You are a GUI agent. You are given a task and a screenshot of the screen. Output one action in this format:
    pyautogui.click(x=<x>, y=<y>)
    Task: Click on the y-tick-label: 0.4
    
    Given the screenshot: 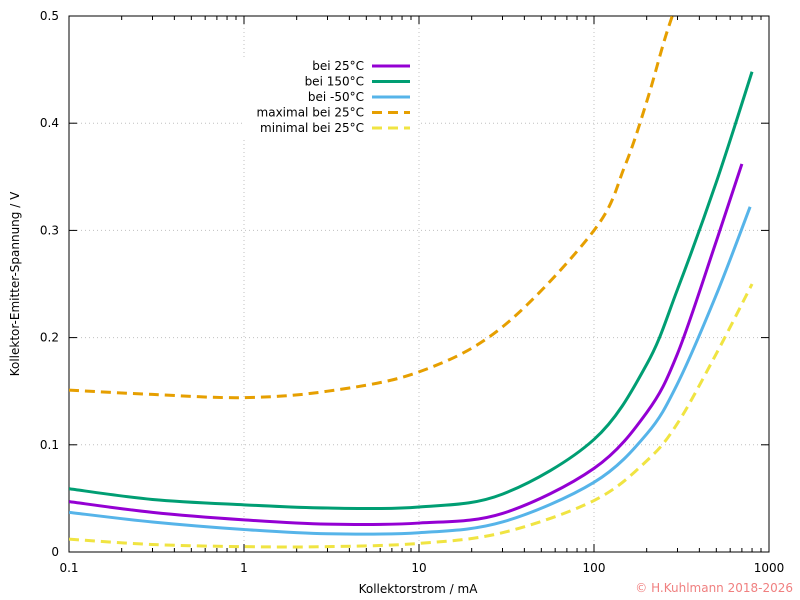 What is the action you would take?
    pyautogui.click(x=49, y=123)
    